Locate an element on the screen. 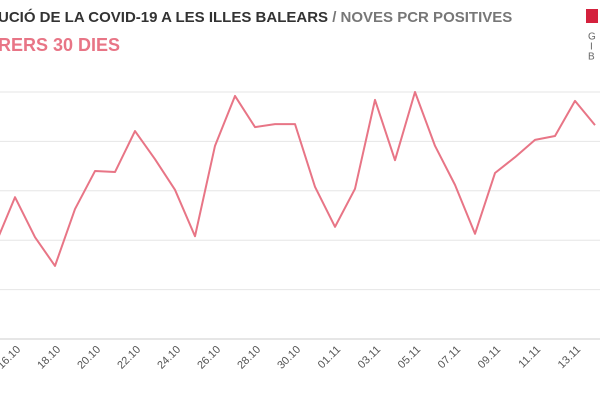 This screenshot has width=600, height=400. x-tick-label: 05.11 is located at coordinates (409, 357).